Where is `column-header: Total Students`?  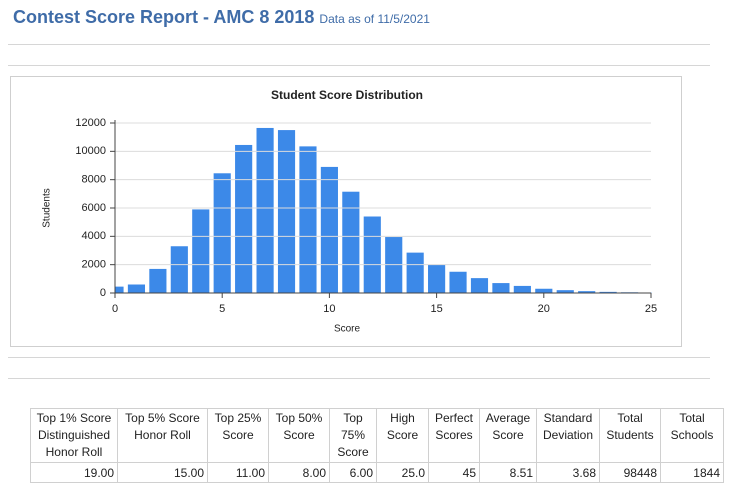 column-header: Total Students is located at coordinates (630, 435).